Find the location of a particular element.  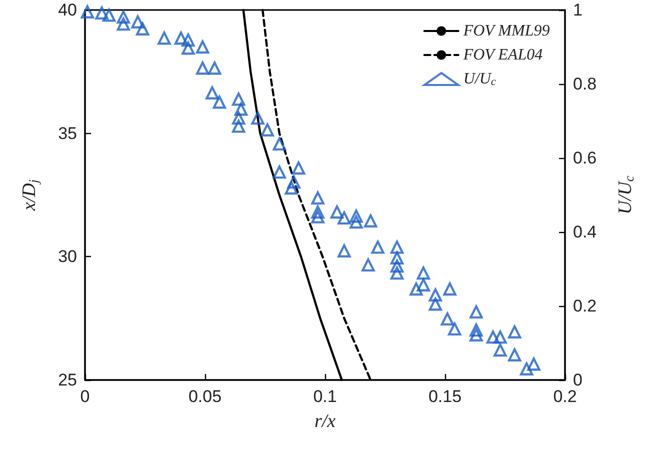

y-tick-label: 30 is located at coordinates (67, 256).